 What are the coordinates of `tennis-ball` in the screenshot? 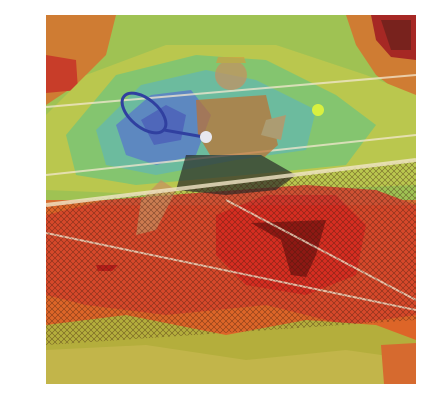 It's located at (318, 110).